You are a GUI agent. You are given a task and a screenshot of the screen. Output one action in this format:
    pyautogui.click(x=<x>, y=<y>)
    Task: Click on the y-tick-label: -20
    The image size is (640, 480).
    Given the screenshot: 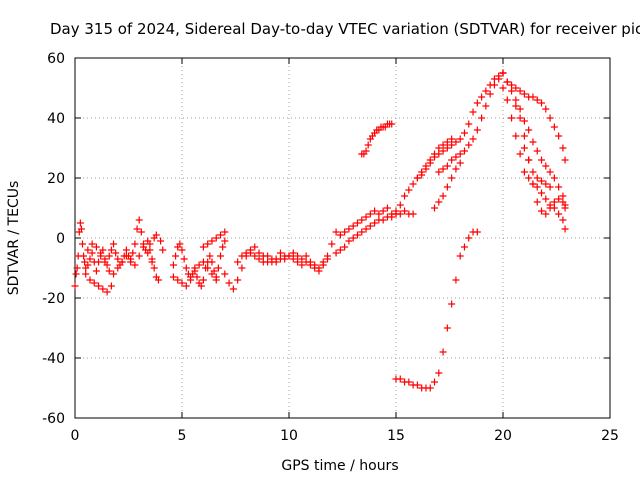 What is the action you would take?
    pyautogui.click(x=53, y=299)
    